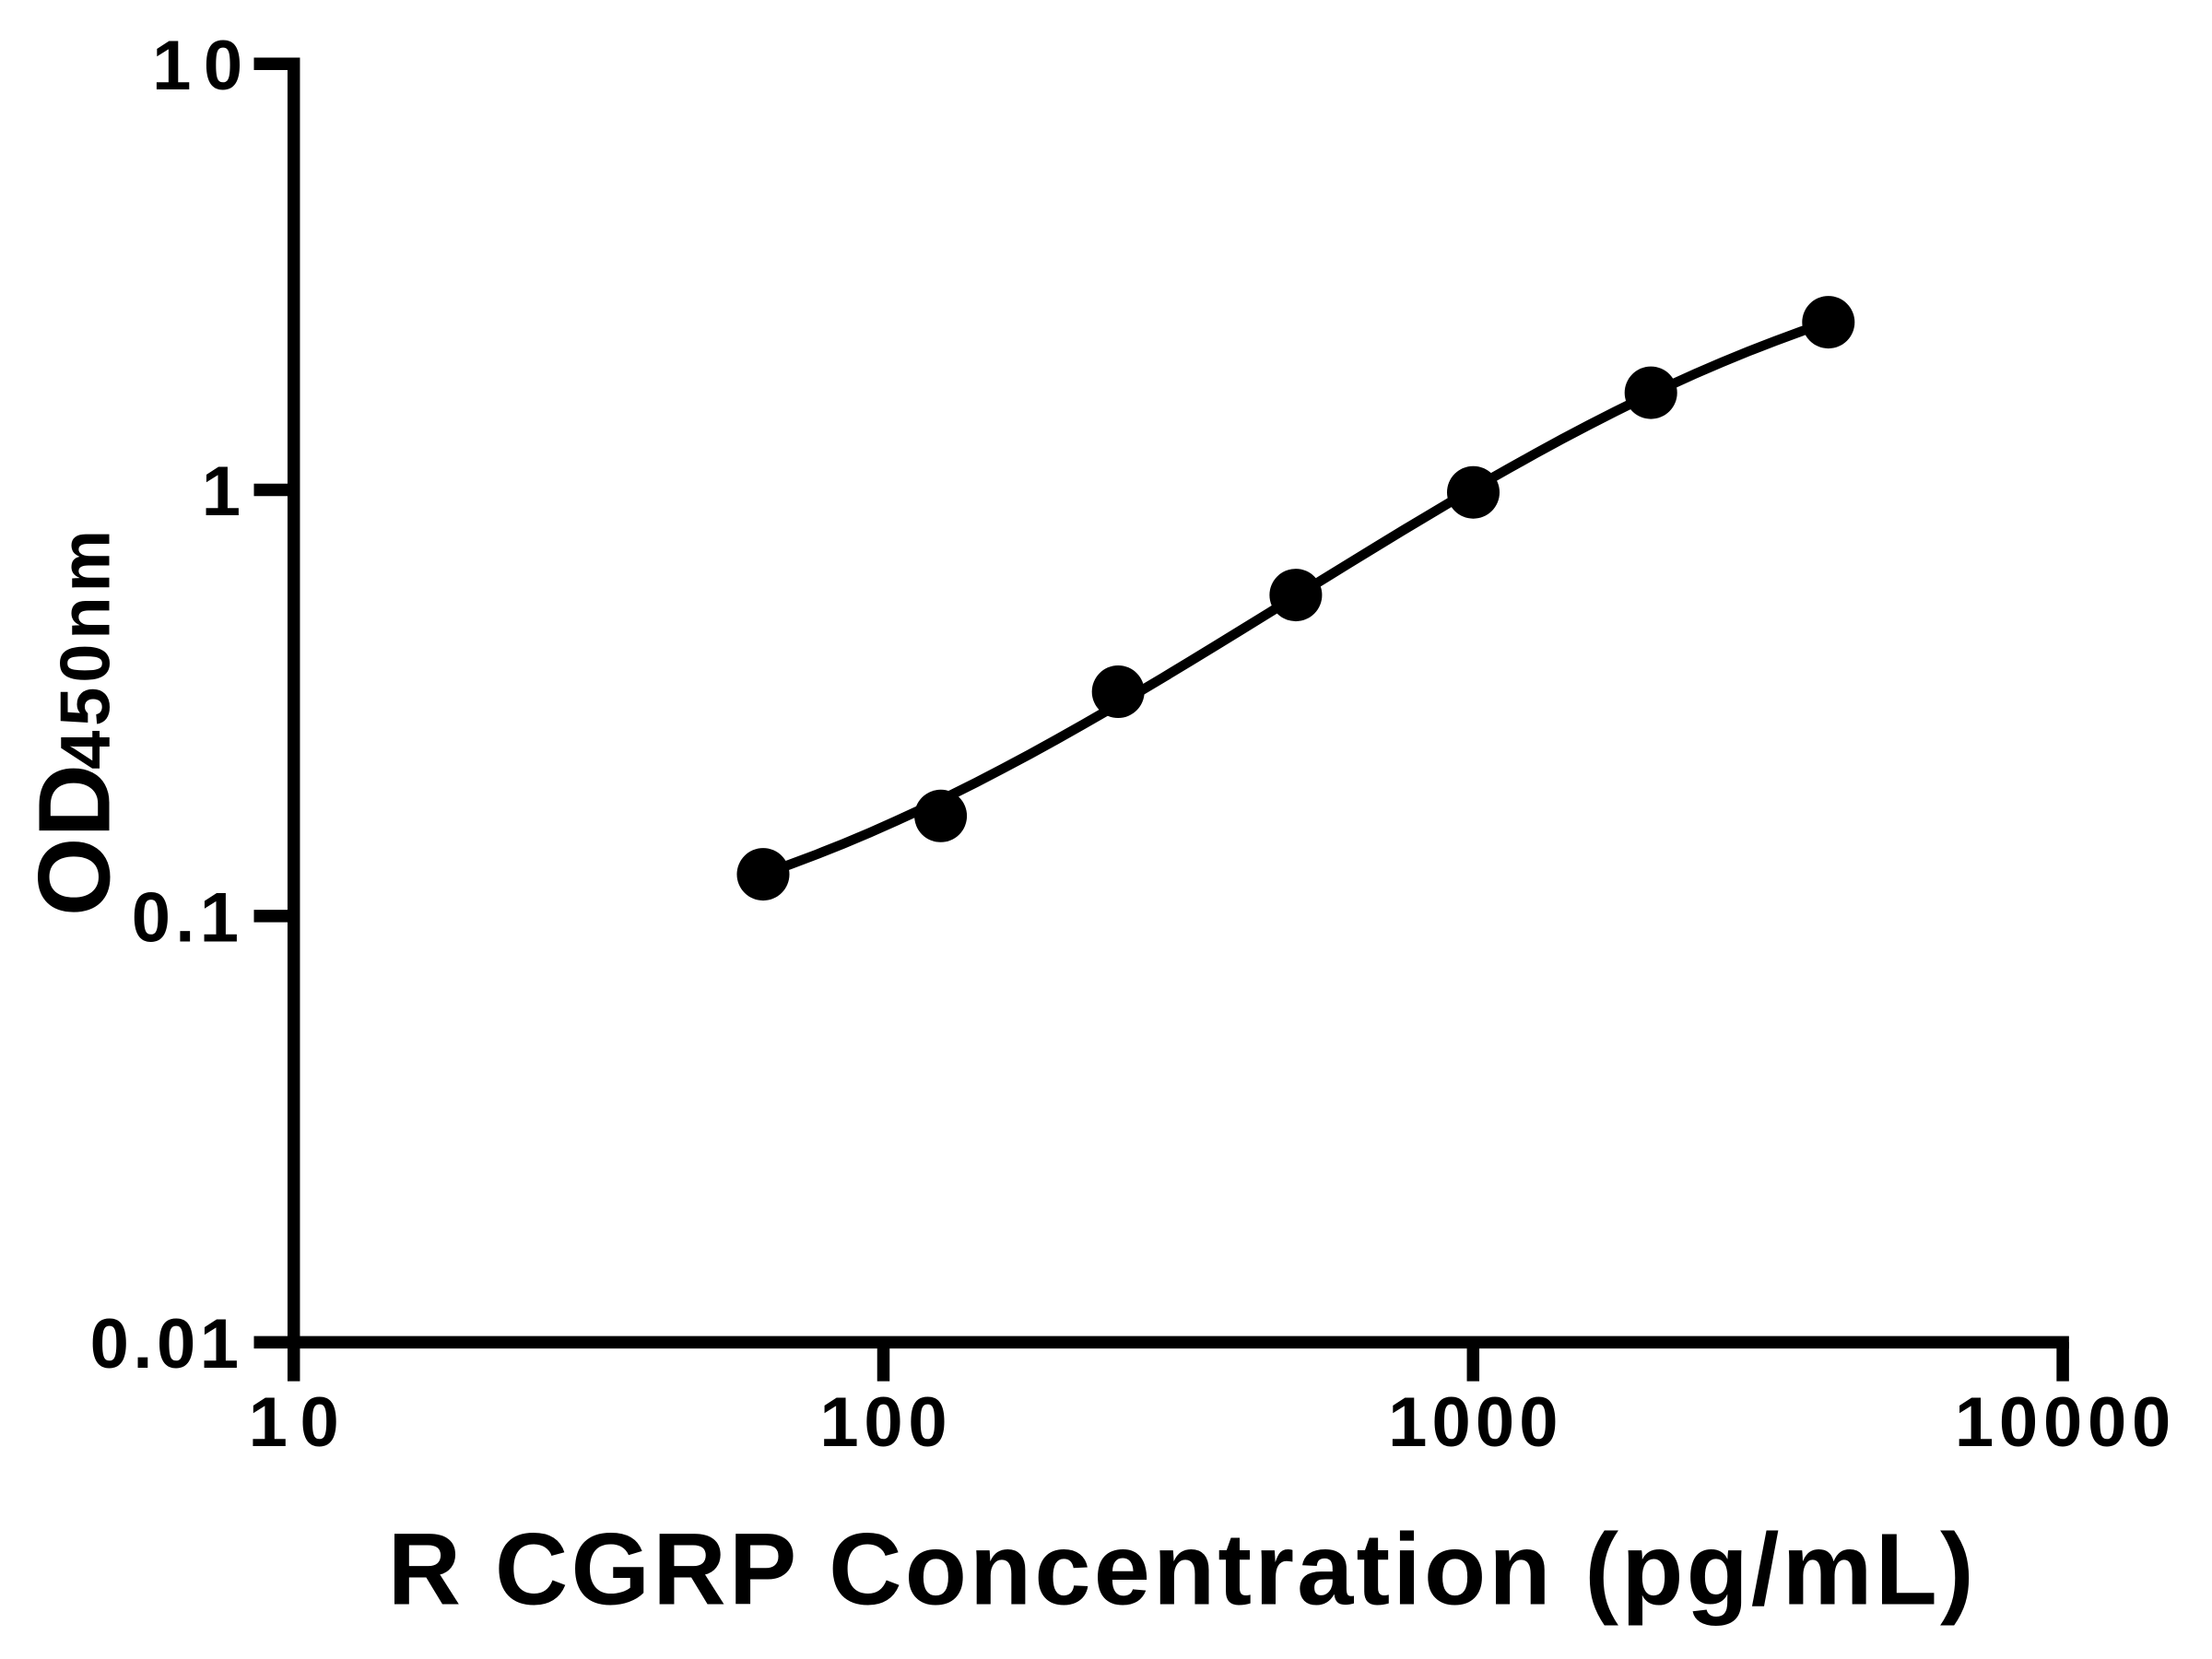 The width and height of the screenshot is (2212, 1659). Describe the element at coordinates (883, 1422) in the screenshot. I see `svg-text: 100` at that location.